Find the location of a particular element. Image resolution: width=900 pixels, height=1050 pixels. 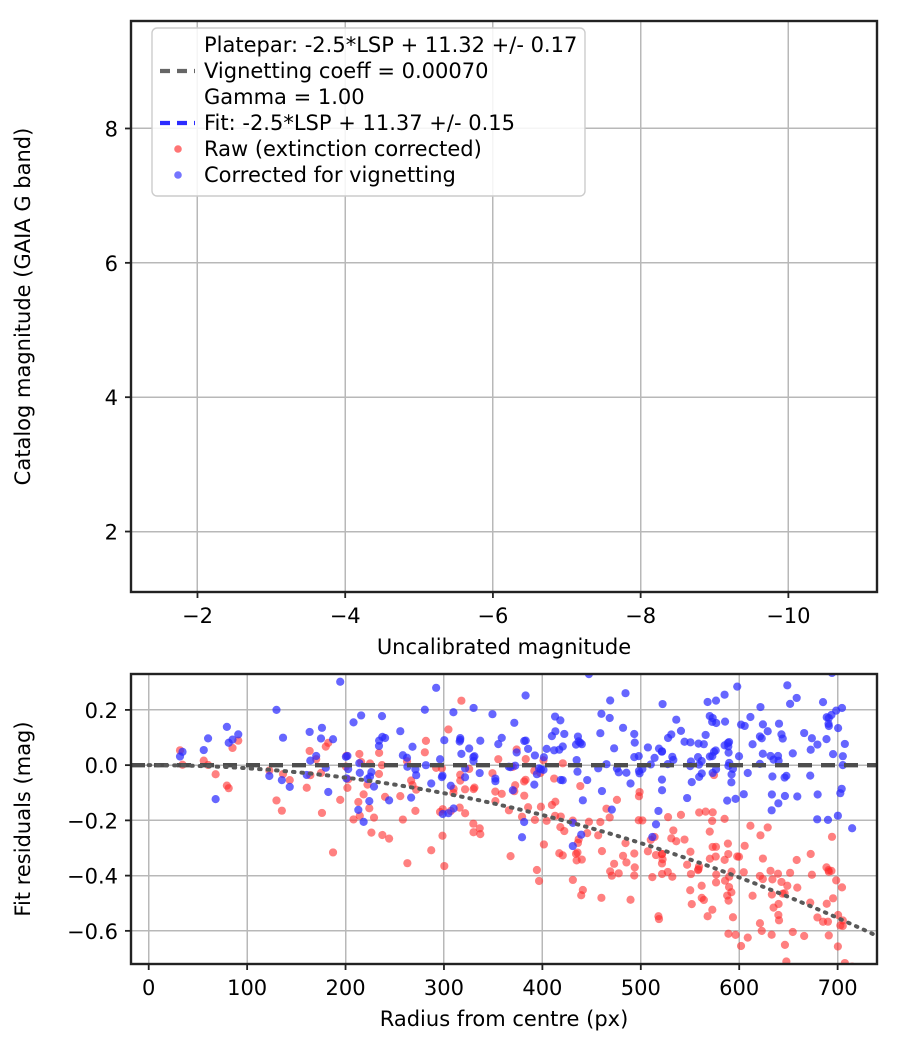

legend-label: Raw (extinction corrected) is located at coordinates (343, 149).